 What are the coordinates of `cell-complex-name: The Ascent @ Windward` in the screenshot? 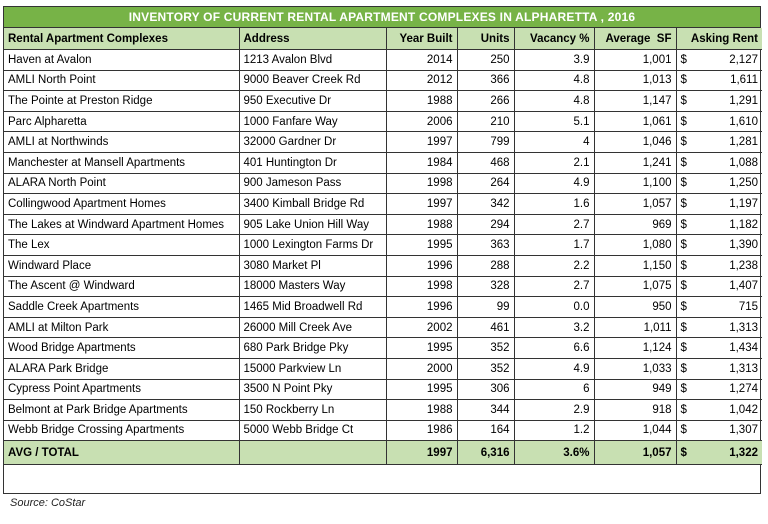 It's located at (122, 286).